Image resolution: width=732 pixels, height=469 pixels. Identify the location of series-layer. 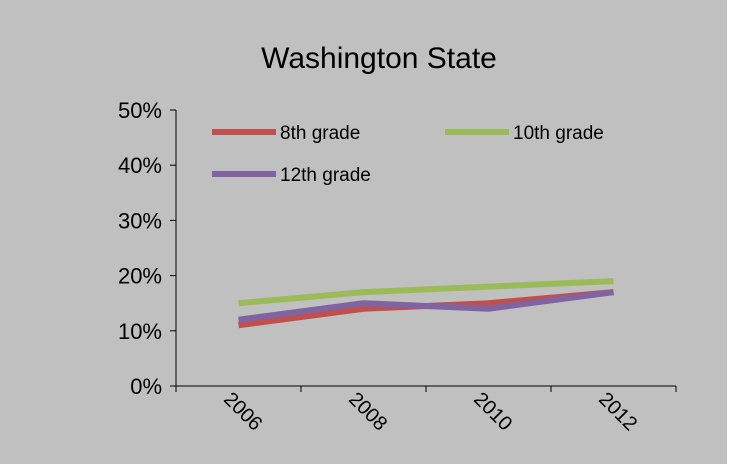
(426, 303).